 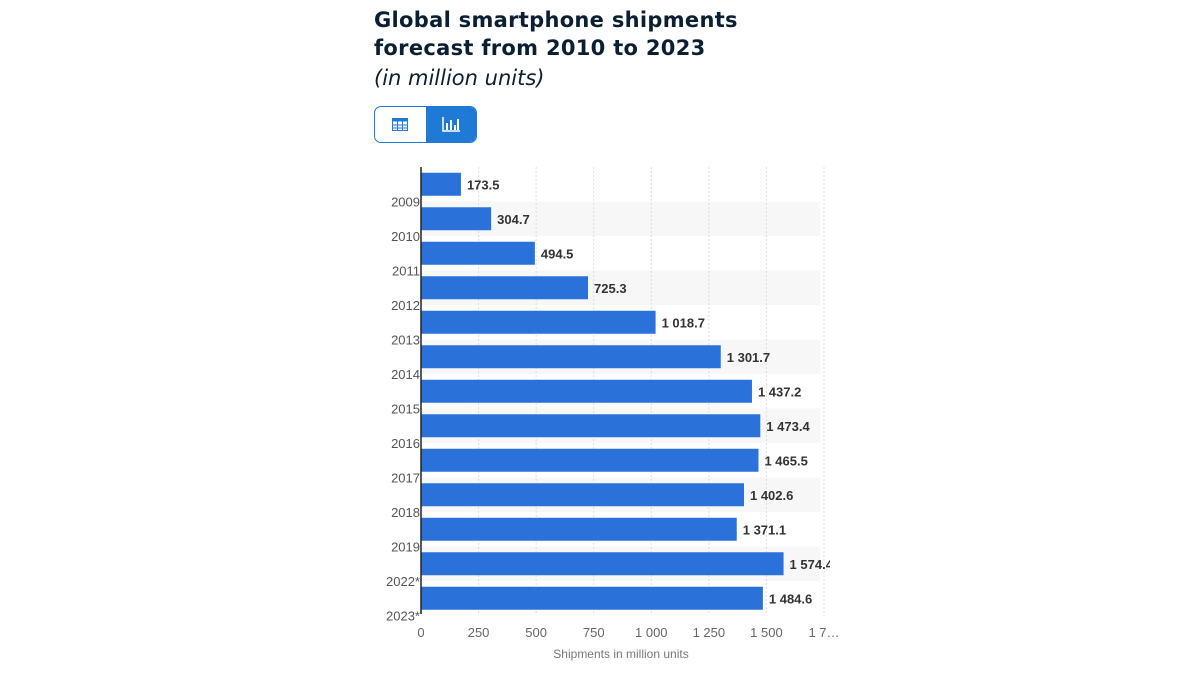 What do you see at coordinates (683, 322) in the screenshot?
I see `value-label: 1 018.7` at bounding box center [683, 322].